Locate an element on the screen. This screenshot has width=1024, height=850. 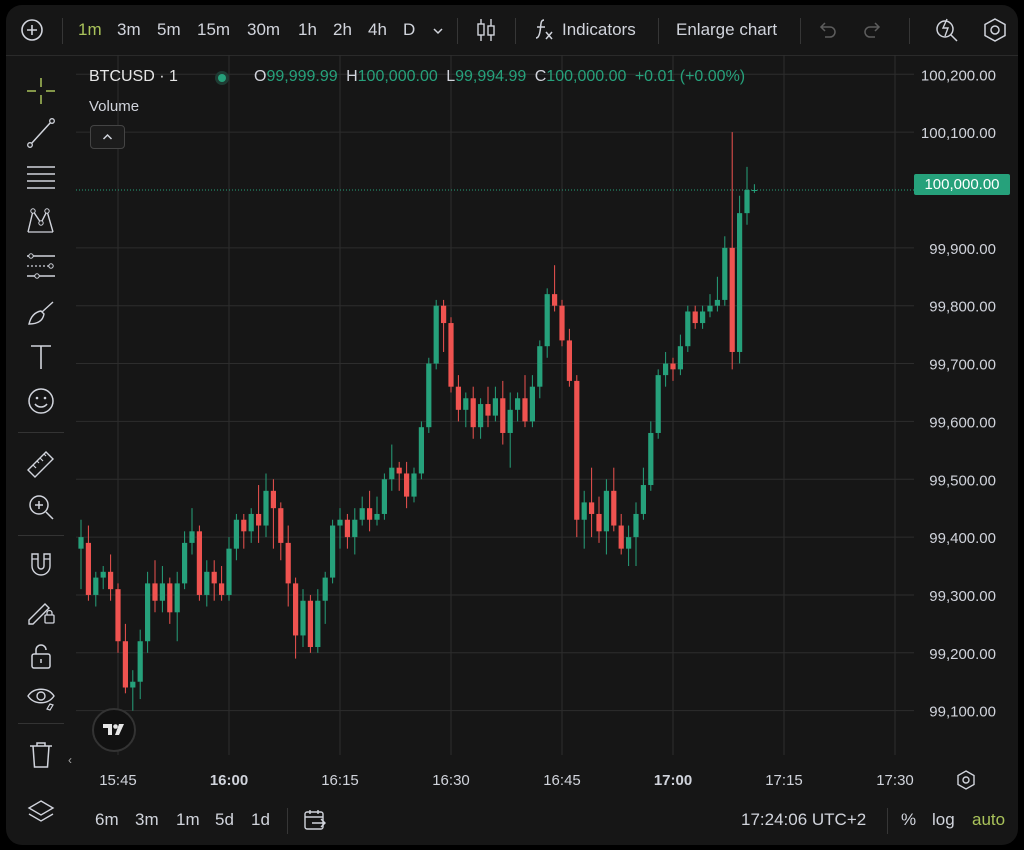
redo-icon is located at coordinates (873, 30).